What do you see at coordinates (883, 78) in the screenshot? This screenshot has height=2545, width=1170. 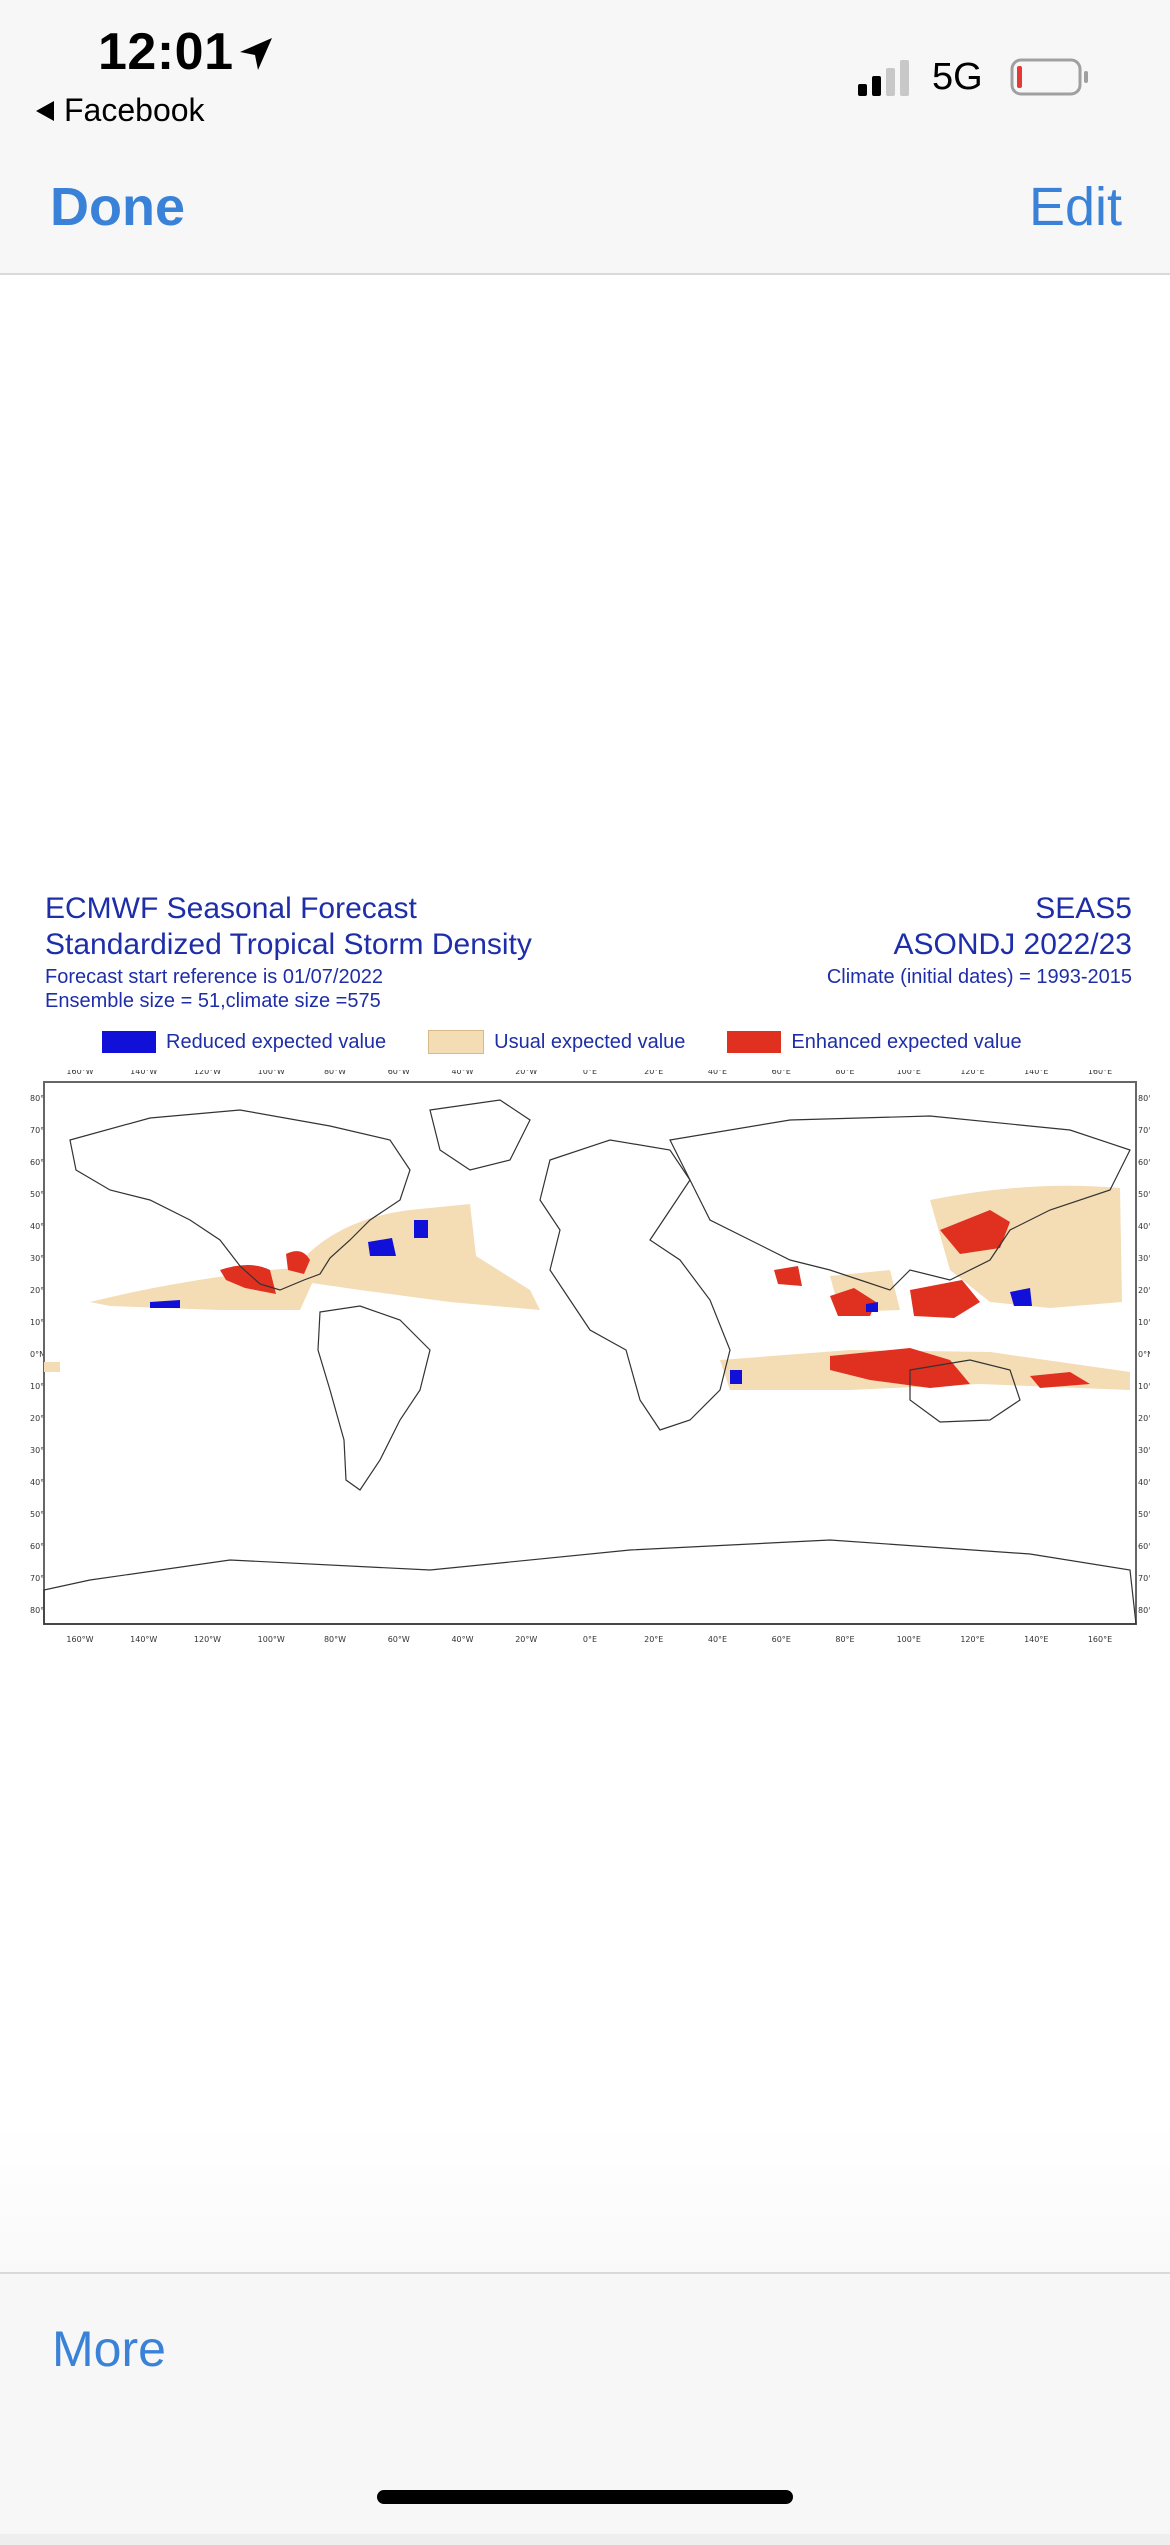 I see `signal-strength-icon` at bounding box center [883, 78].